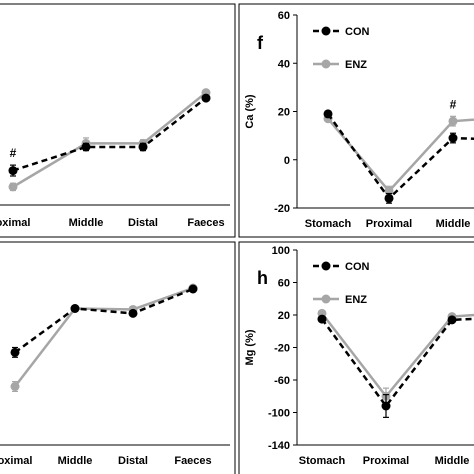 Image resolution: width=474 pixels, height=474 pixels. I want to click on y-tick-label: -60, so click(282, 381).